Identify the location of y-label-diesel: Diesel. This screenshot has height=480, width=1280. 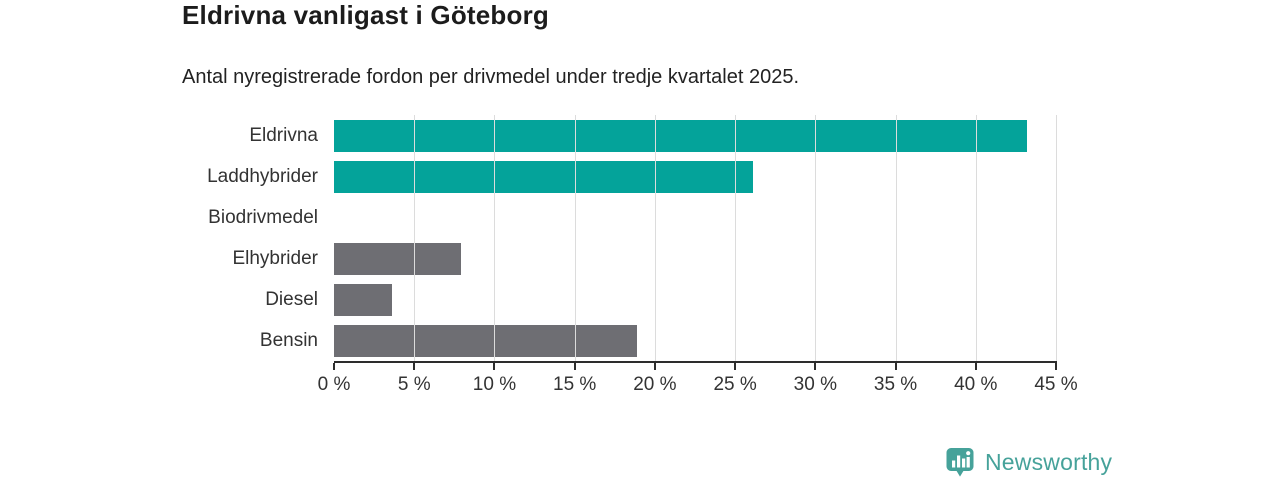
(291, 300).